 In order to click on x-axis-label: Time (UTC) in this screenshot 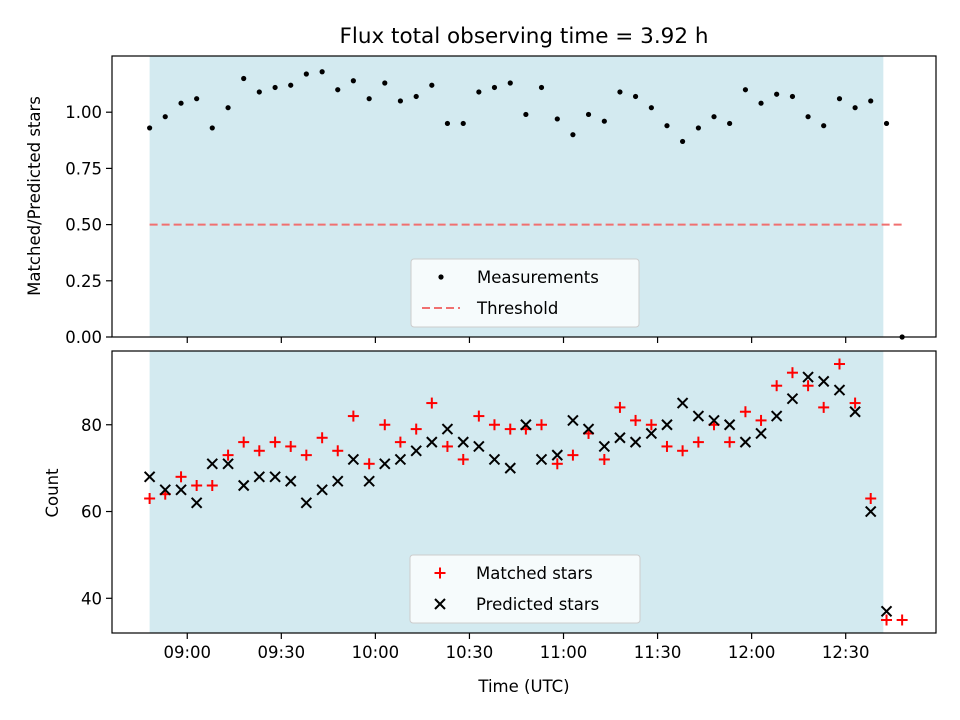, I will do `click(523, 686)`.